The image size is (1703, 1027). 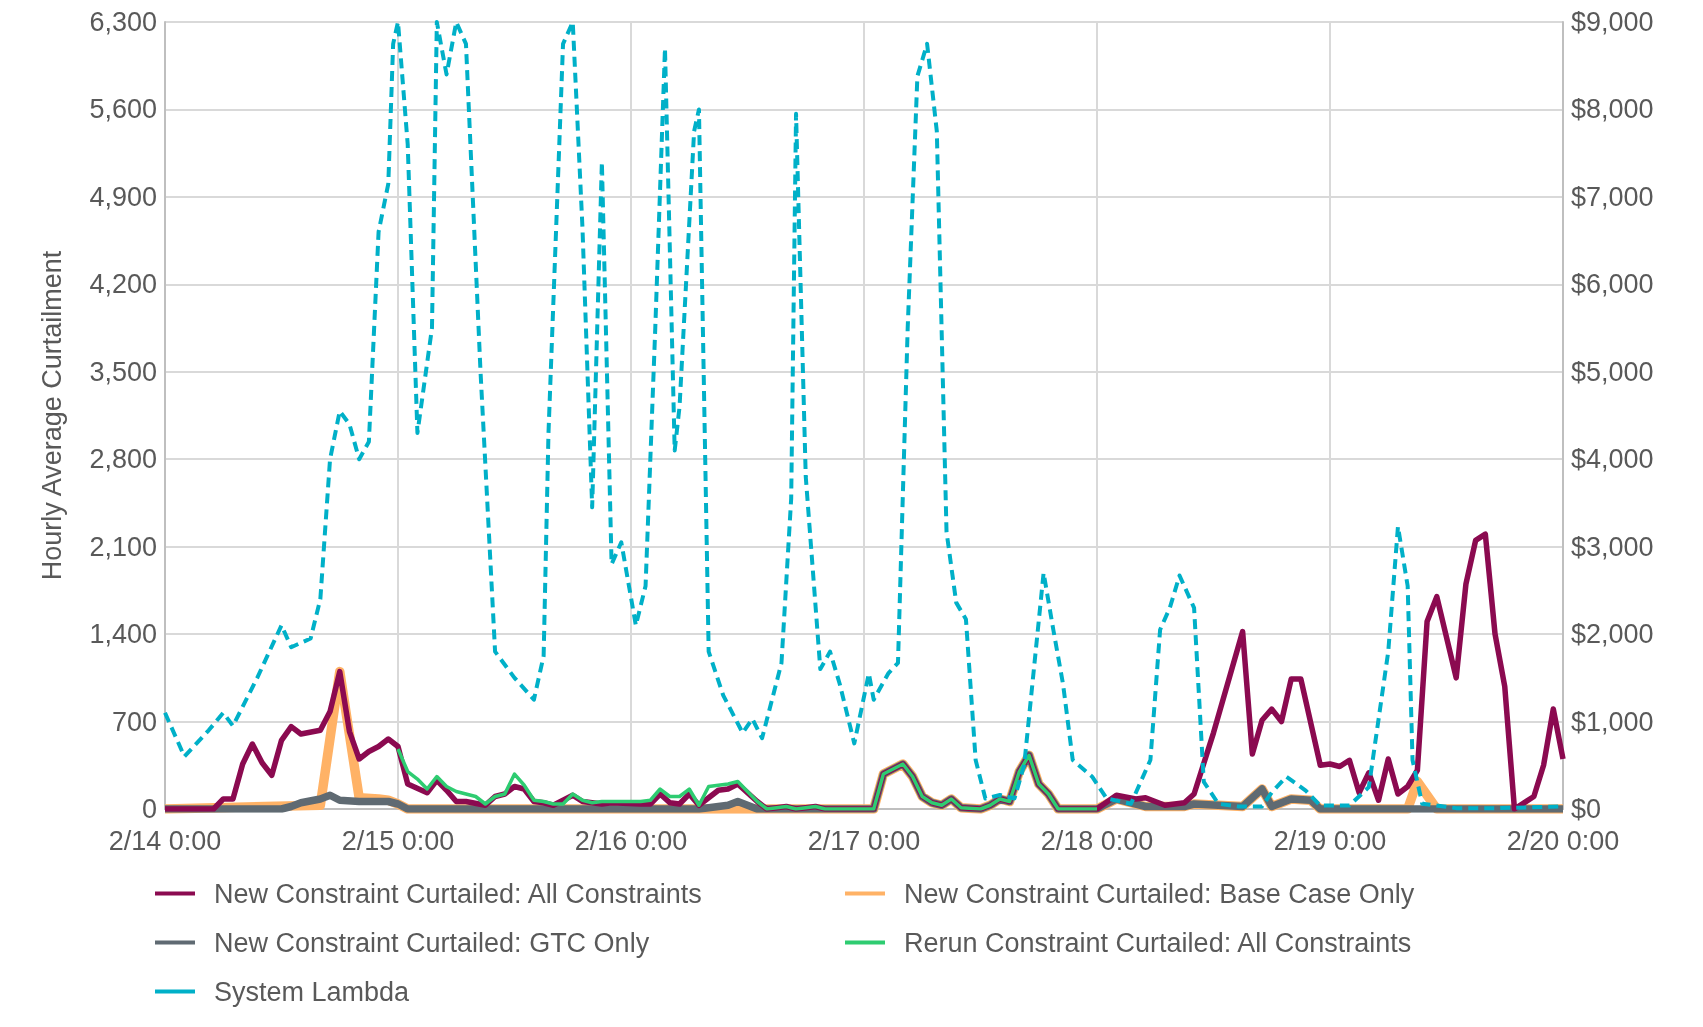 What do you see at coordinates (1612, 371) in the screenshot?
I see `y2-tick-label: $5,000` at bounding box center [1612, 371].